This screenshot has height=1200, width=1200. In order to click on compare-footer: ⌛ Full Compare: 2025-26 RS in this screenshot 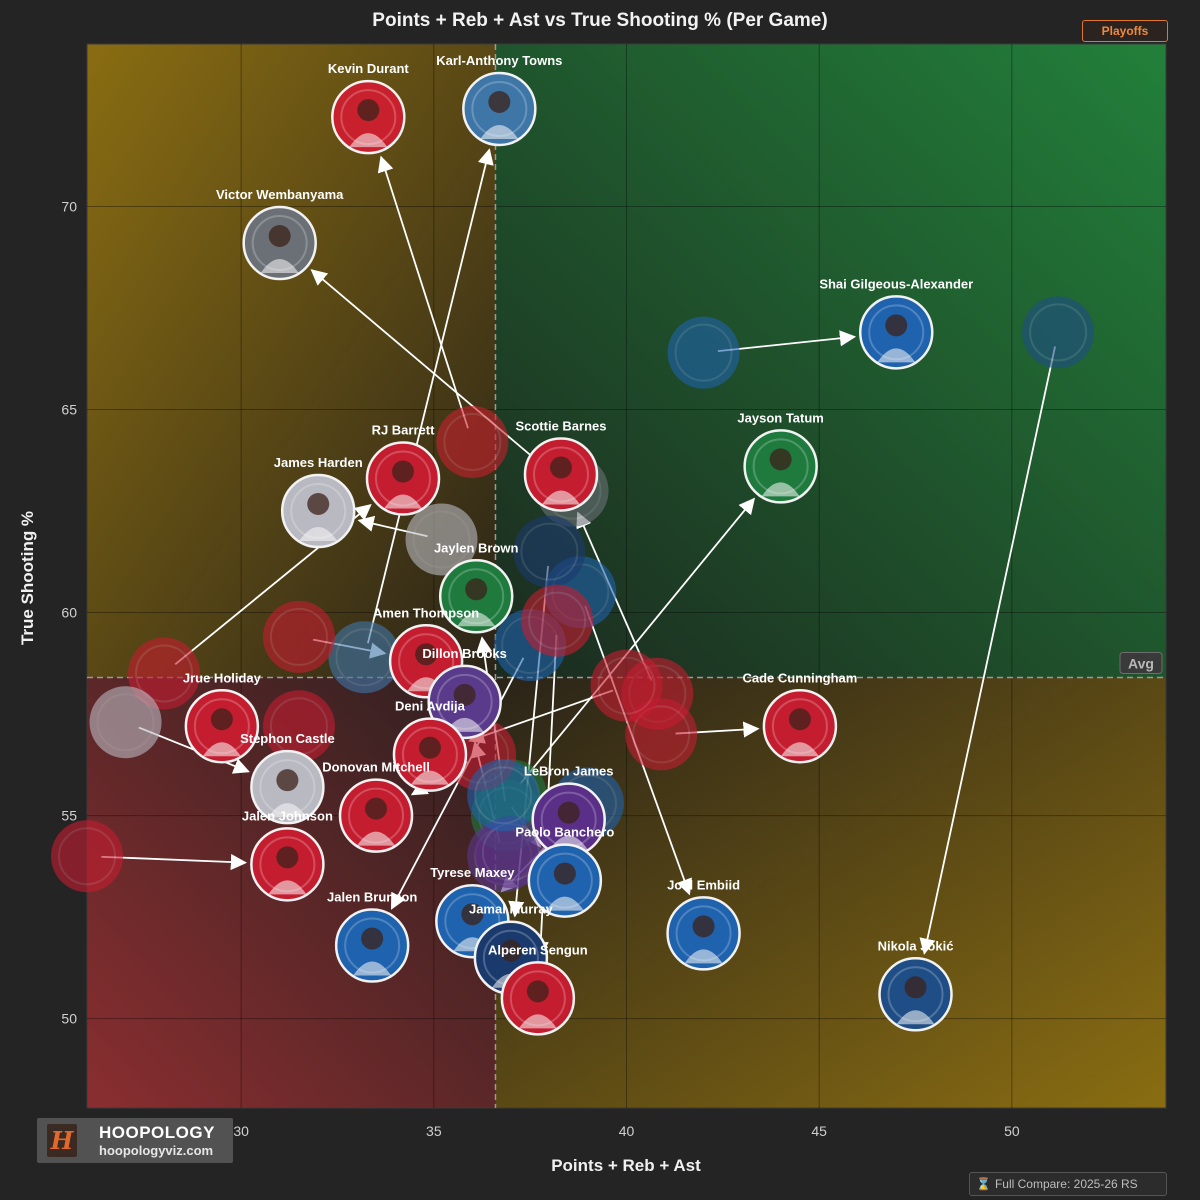, I will do `click(1068, 1184)`.